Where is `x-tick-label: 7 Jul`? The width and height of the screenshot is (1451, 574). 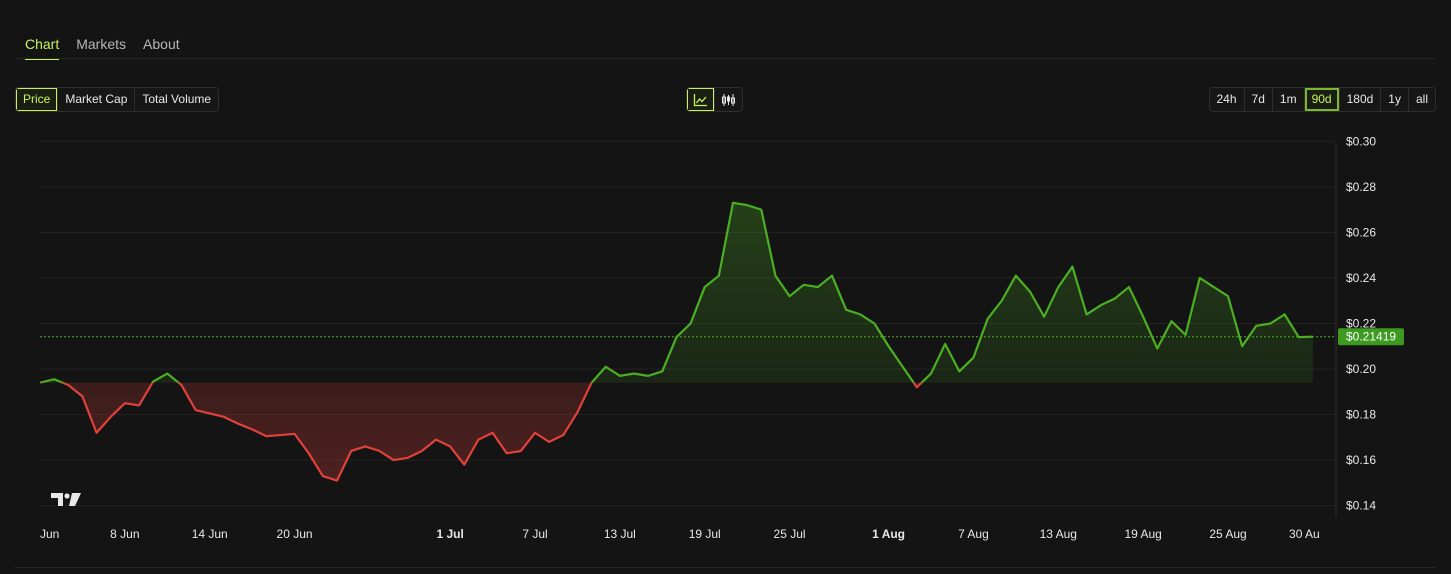
x-tick-label: 7 Jul is located at coordinates (534, 534).